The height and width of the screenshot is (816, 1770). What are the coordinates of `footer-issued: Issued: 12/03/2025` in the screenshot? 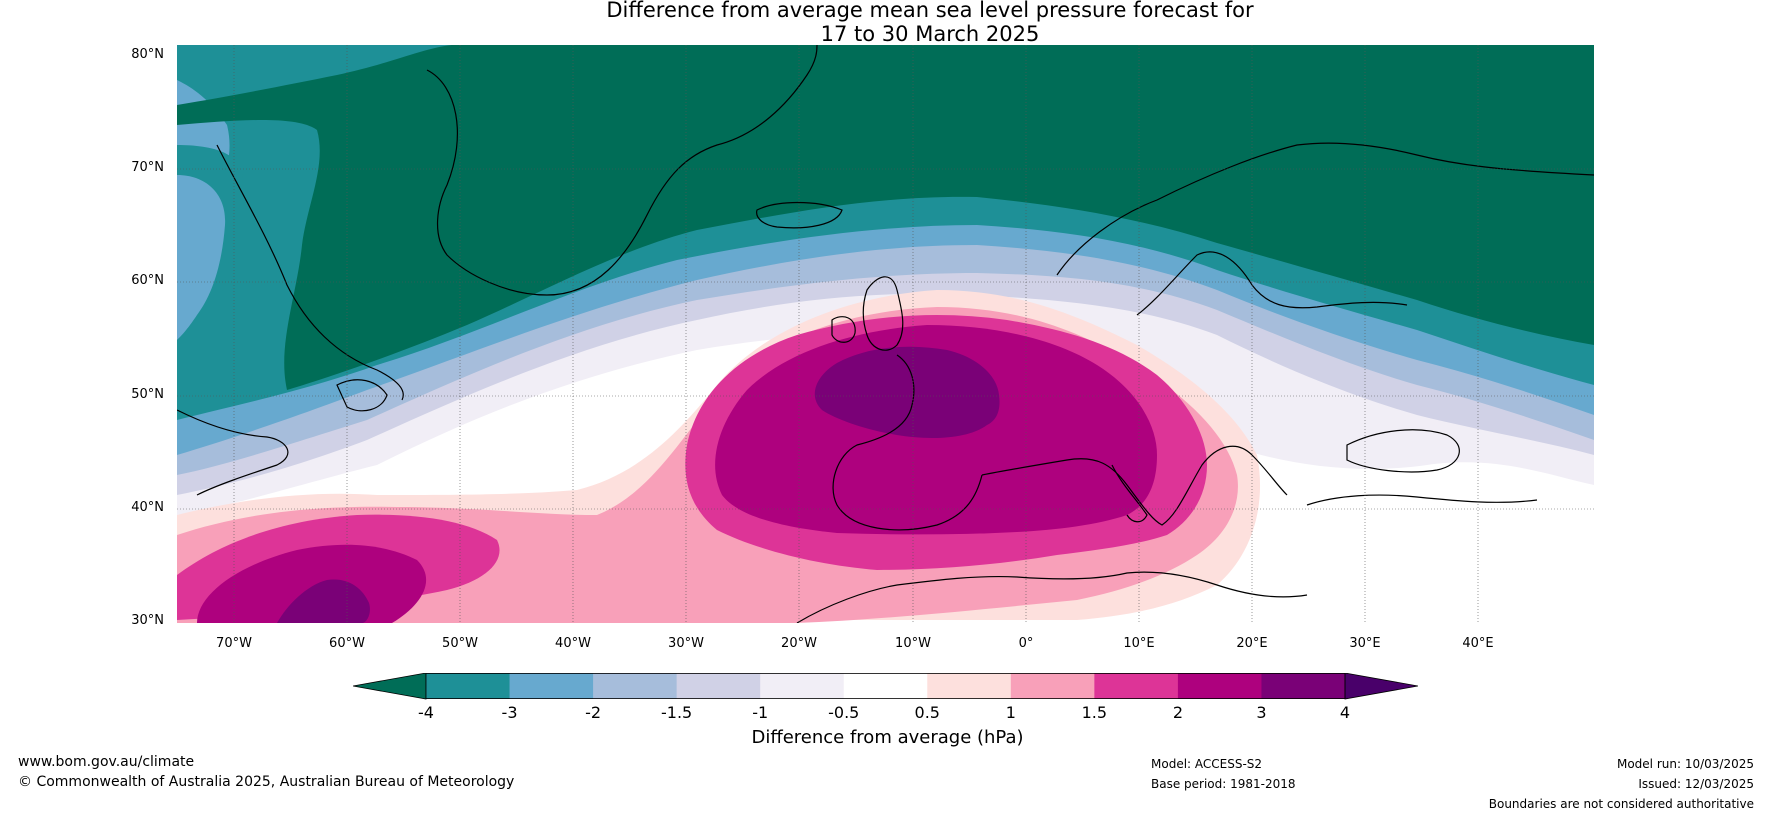 It's located at (1696, 784).